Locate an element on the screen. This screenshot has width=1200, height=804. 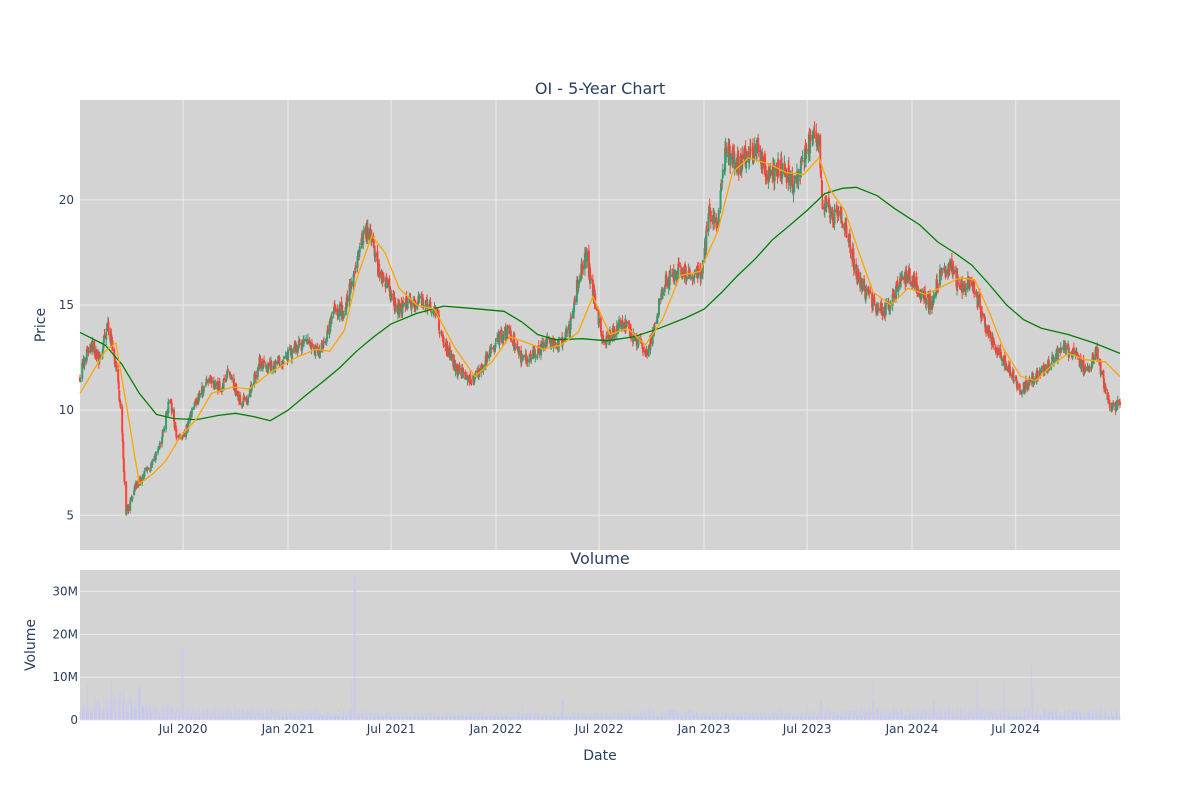
price-chart-title: OI - 5-Year Chart is located at coordinates (600, 88).